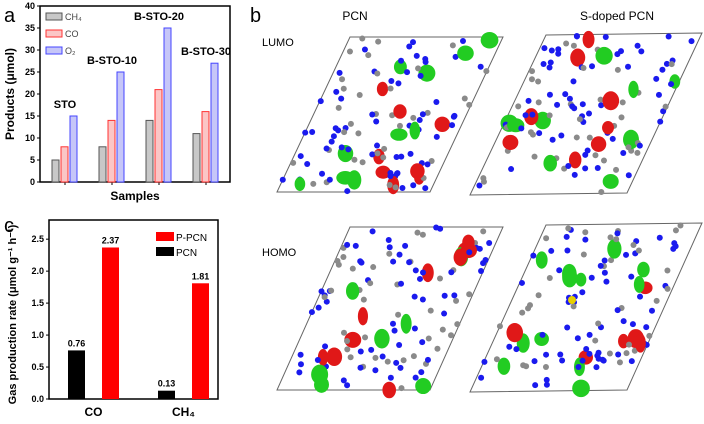 The image size is (704, 424). Describe the element at coordinates (617, 16) in the screenshot. I see `column-title-s-doped-pcn: S-doped PCN` at that location.